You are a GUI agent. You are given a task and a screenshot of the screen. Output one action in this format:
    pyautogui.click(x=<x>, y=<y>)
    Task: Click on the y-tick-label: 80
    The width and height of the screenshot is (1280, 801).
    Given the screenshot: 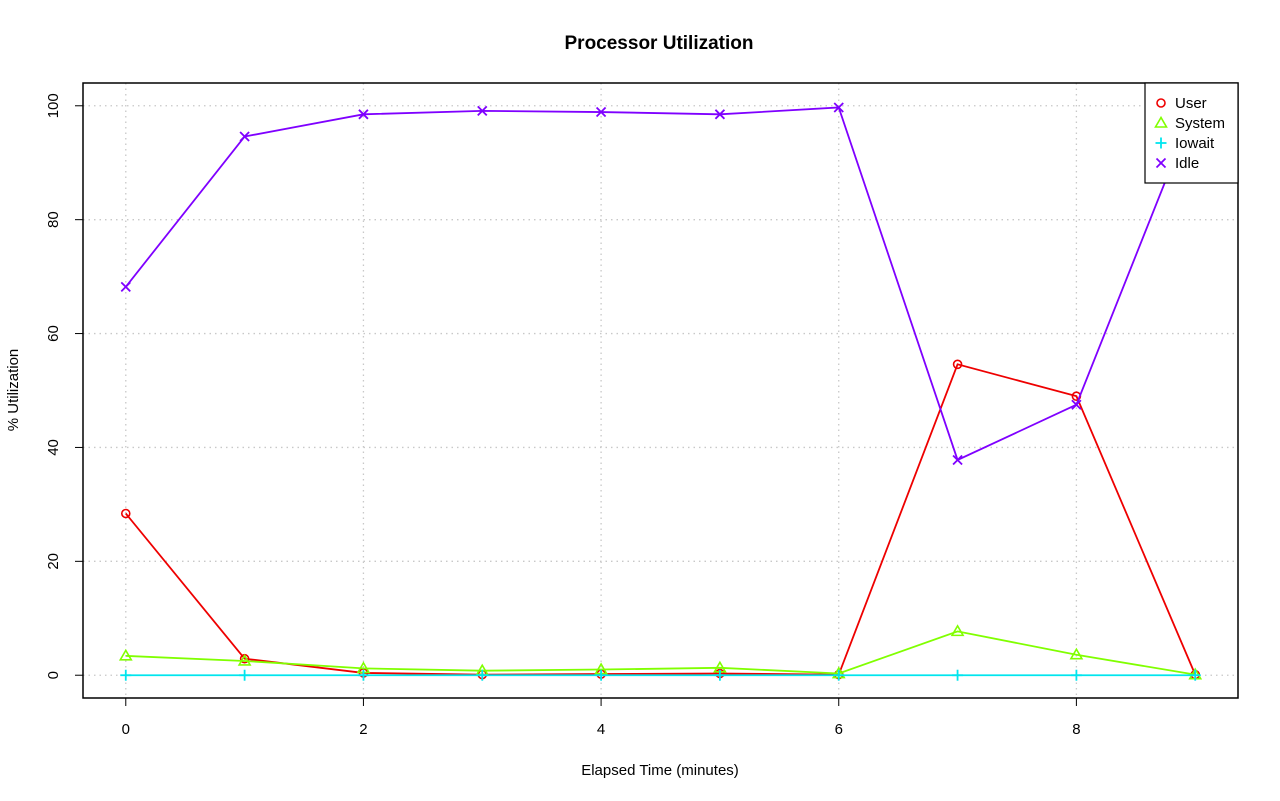 What is the action you would take?
    pyautogui.click(x=53, y=219)
    